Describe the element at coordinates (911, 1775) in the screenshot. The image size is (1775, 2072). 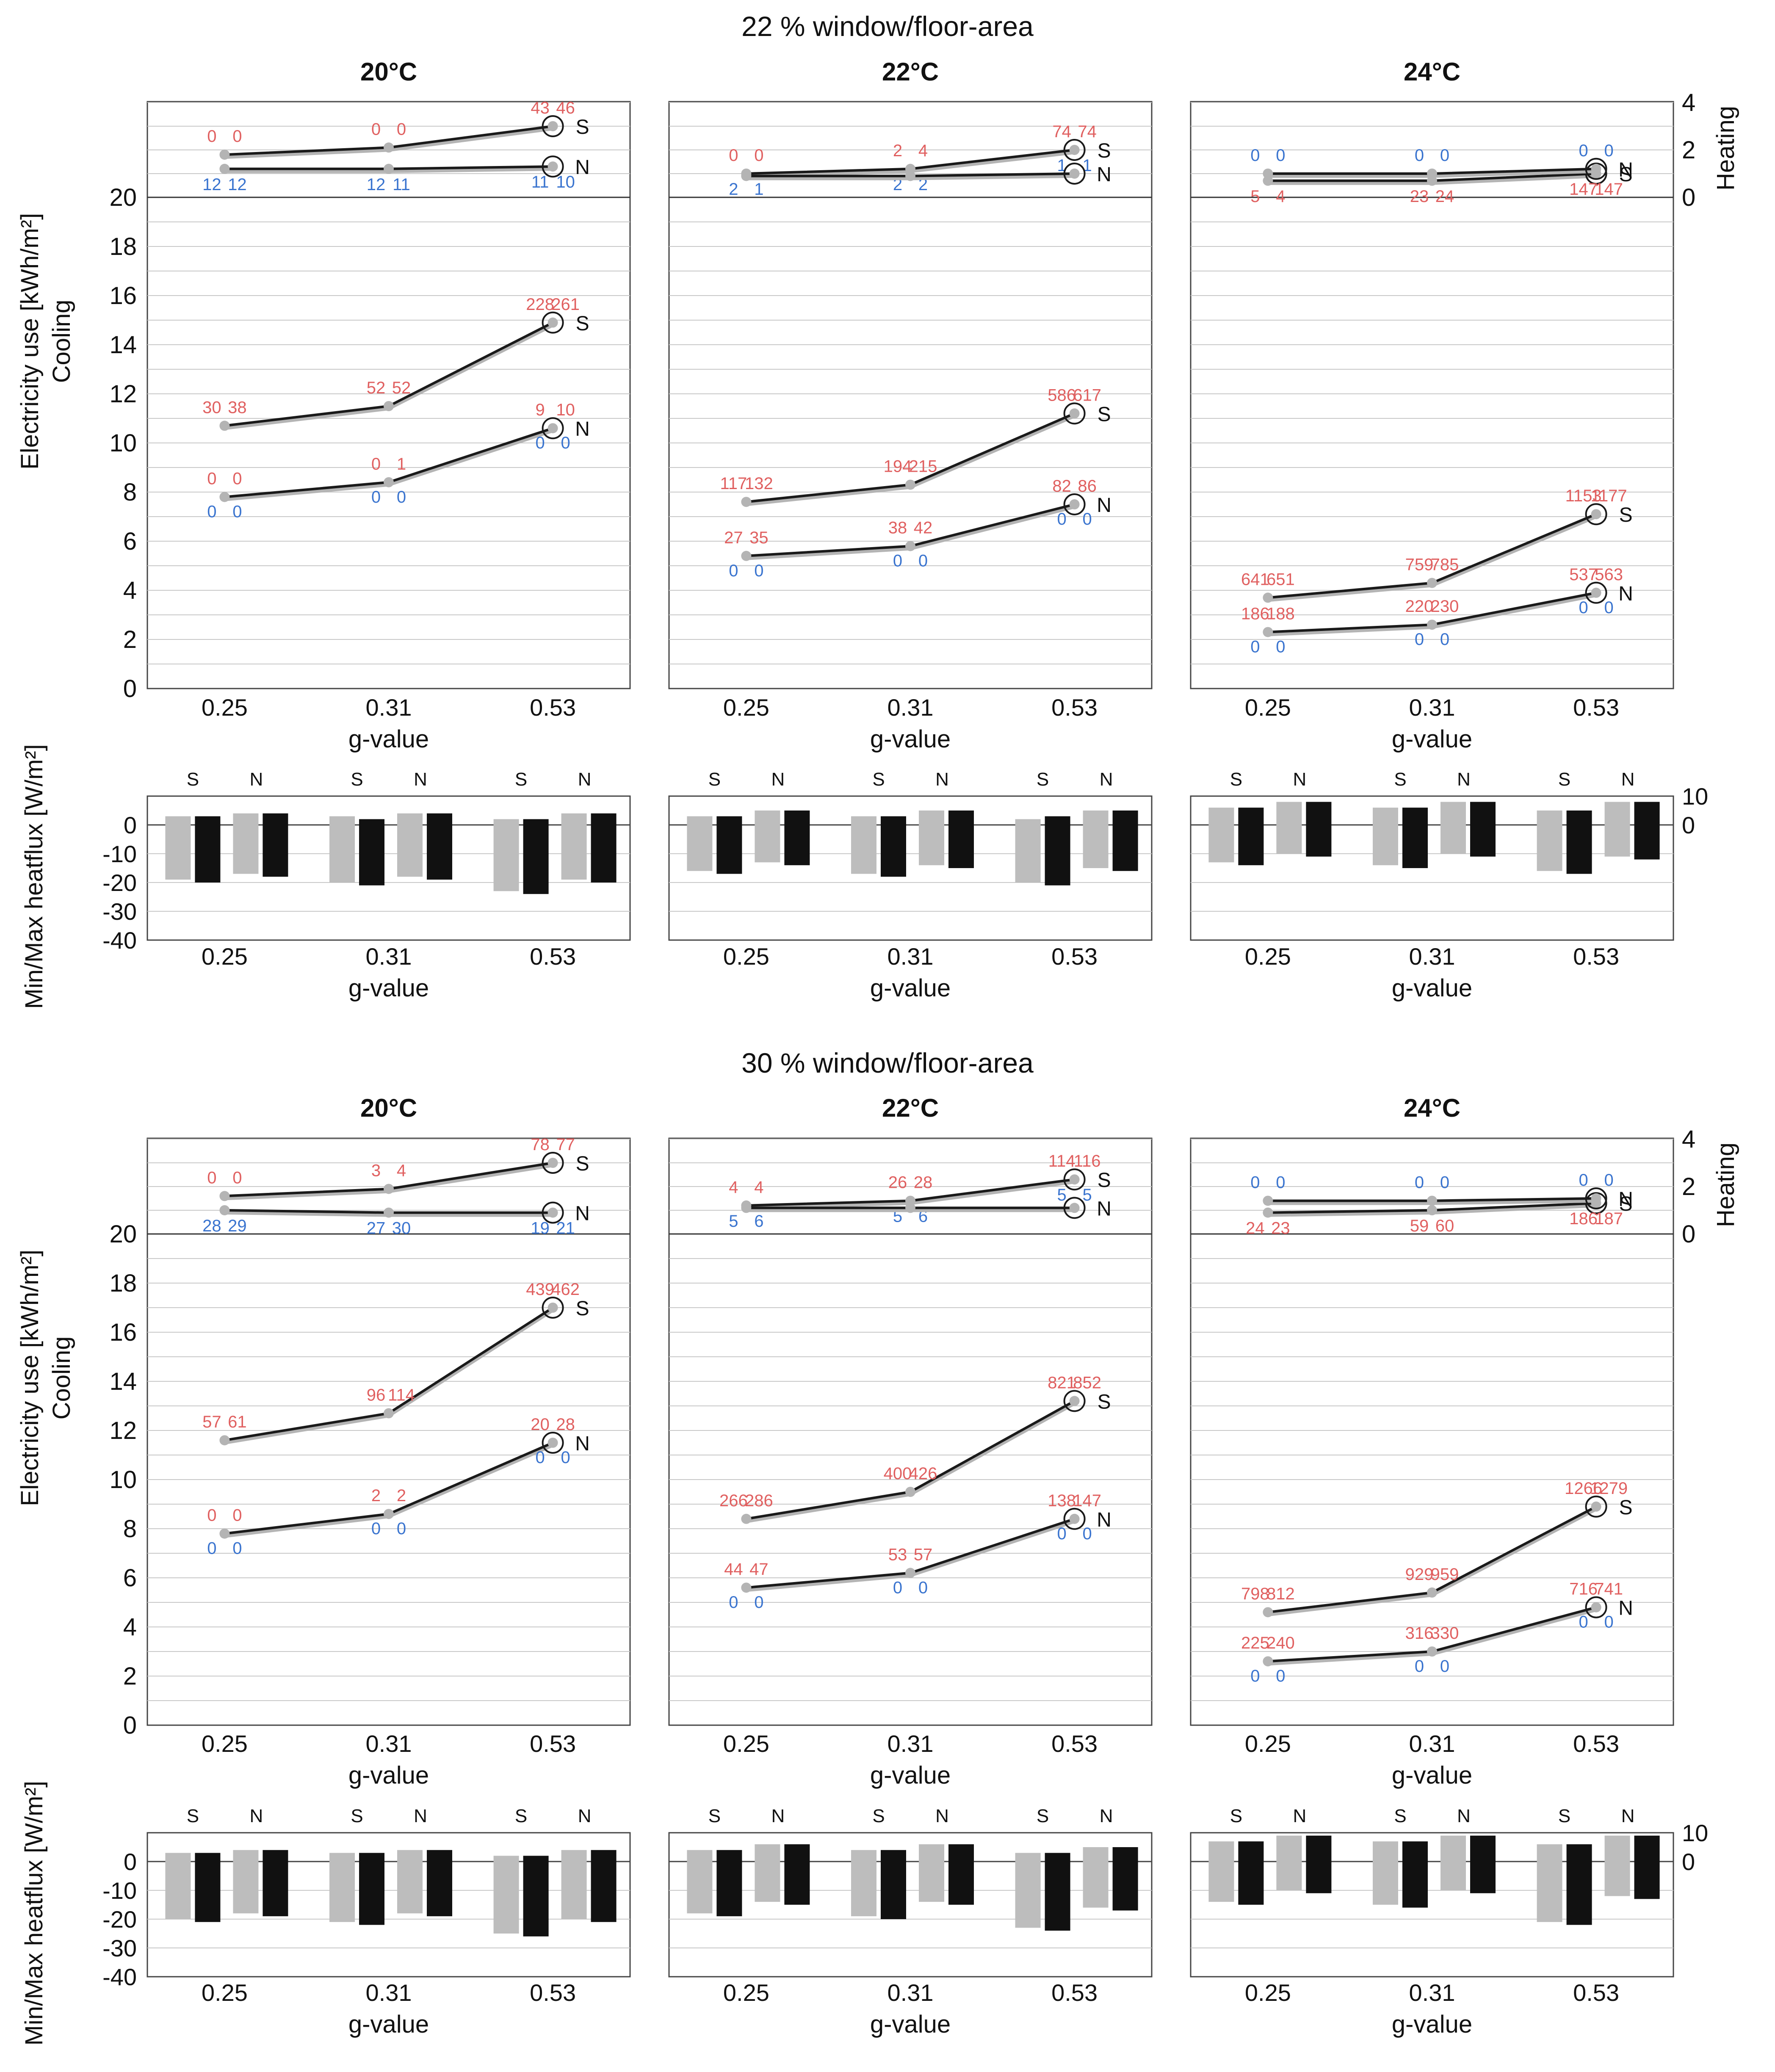
I see `x-axis-label: g-value` at that location.